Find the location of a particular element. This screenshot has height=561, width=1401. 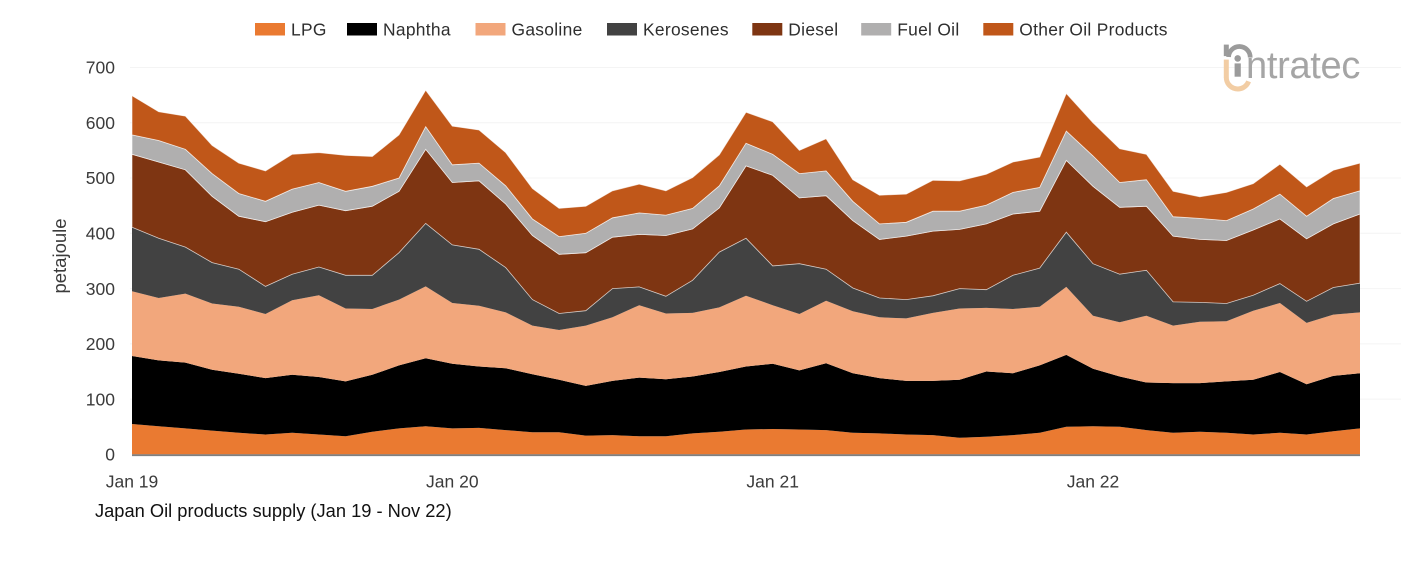

svg-text: Jan 21 is located at coordinates (772, 482).